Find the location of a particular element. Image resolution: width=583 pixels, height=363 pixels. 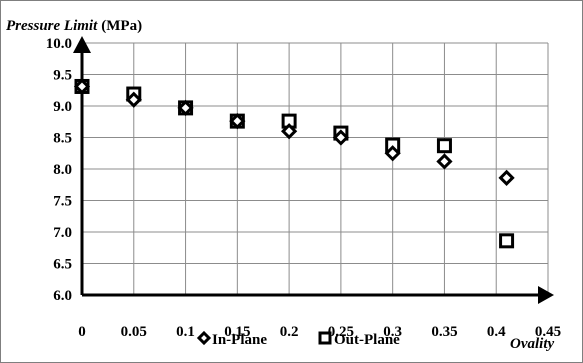

x-tick-label: 0 is located at coordinates (82, 332).